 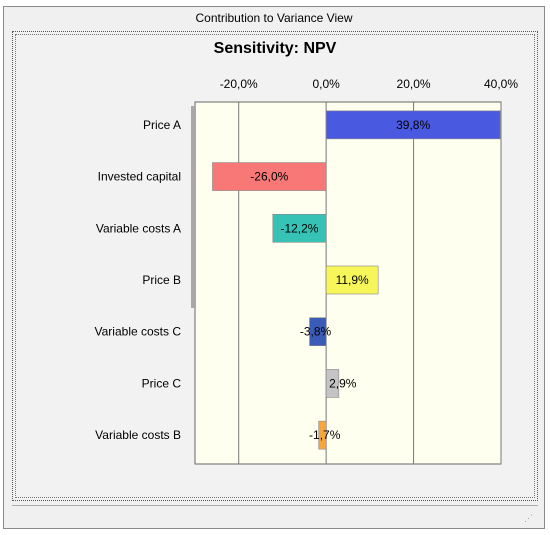 I want to click on data-label: -3,8%, so click(x=316, y=332).